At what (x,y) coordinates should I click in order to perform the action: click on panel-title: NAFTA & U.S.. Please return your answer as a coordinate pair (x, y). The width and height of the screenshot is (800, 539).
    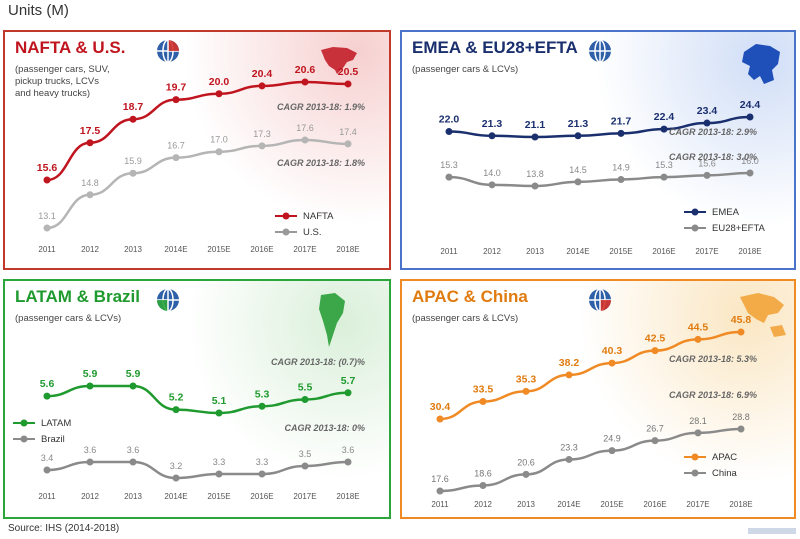
    Looking at the image, I should click on (70, 47).